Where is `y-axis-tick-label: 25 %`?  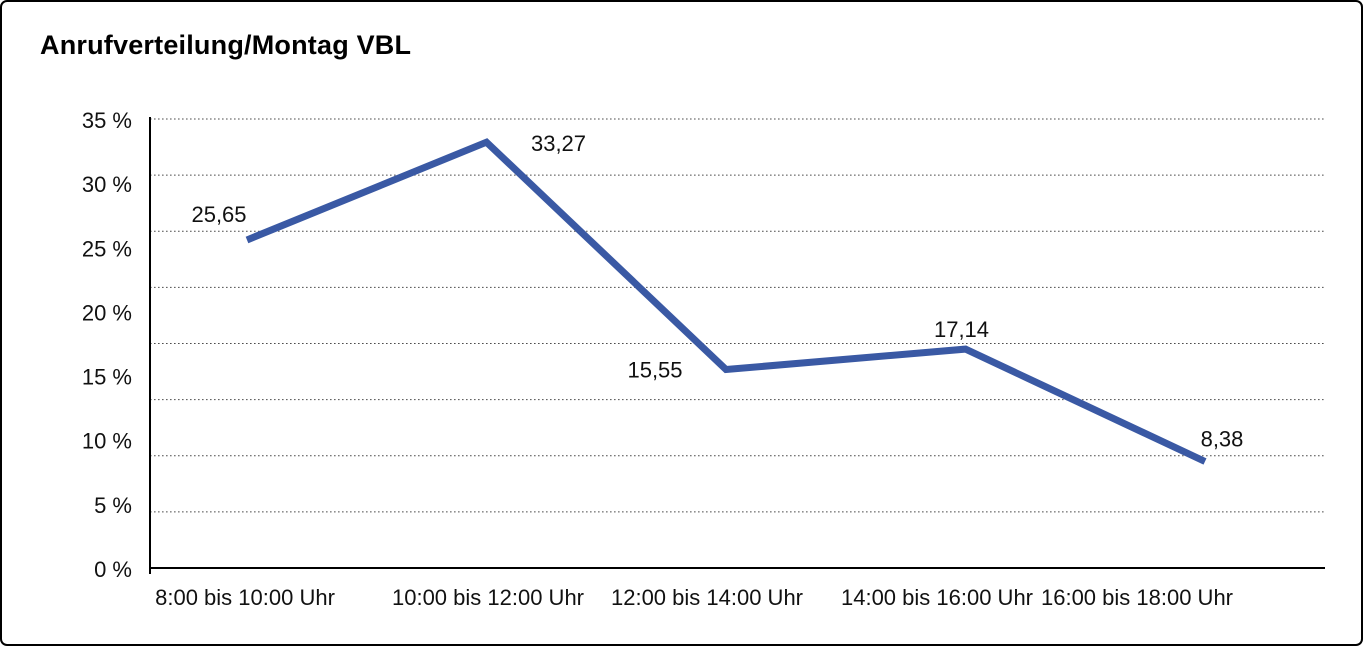 y-axis-tick-label: 25 % is located at coordinates (107, 248).